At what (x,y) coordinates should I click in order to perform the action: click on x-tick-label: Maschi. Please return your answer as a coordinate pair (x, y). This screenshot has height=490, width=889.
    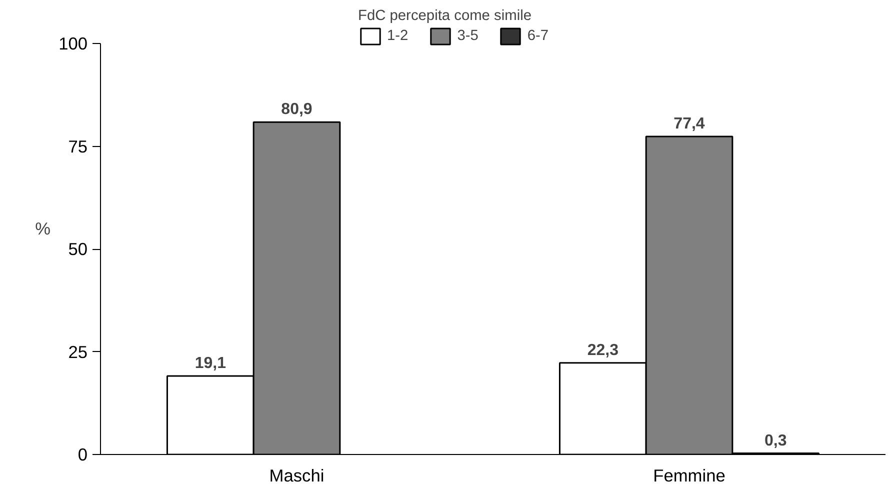
    Looking at the image, I should click on (296, 476).